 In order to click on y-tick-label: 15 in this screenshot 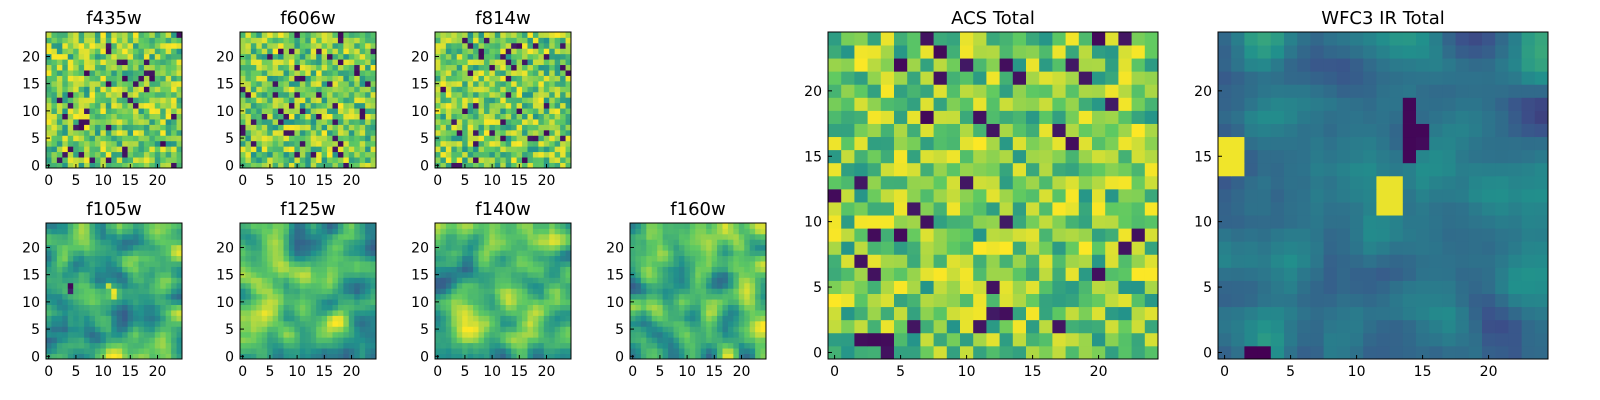, I will do `click(31, 85)`.